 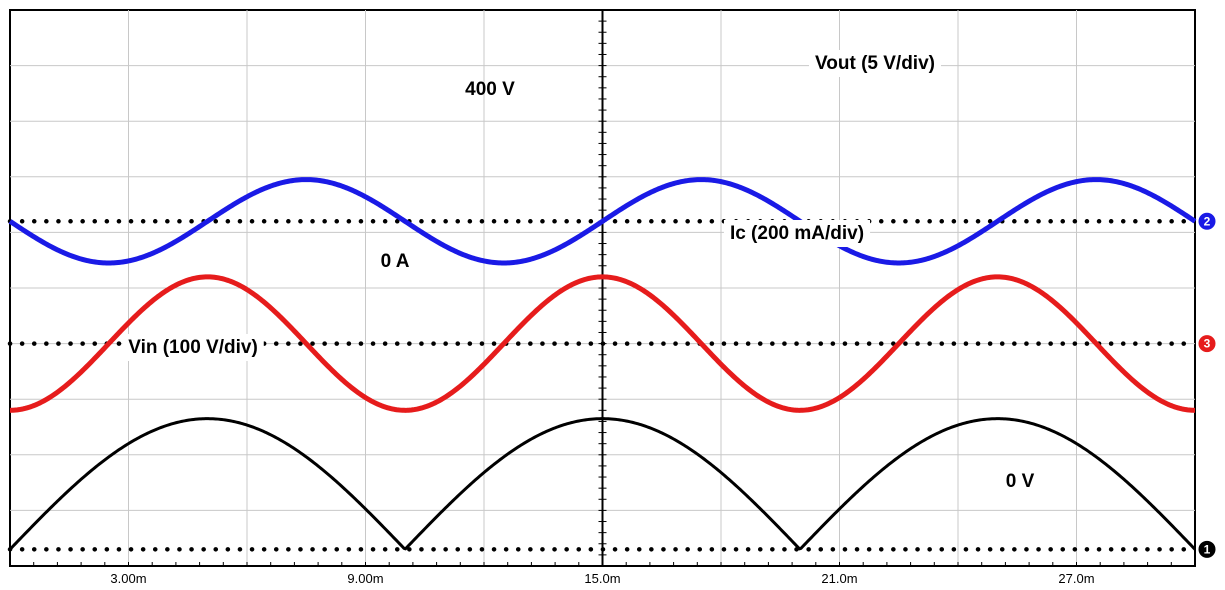 What do you see at coordinates (1076, 578) in the screenshot?
I see `x-tick-label: 27.0m` at bounding box center [1076, 578].